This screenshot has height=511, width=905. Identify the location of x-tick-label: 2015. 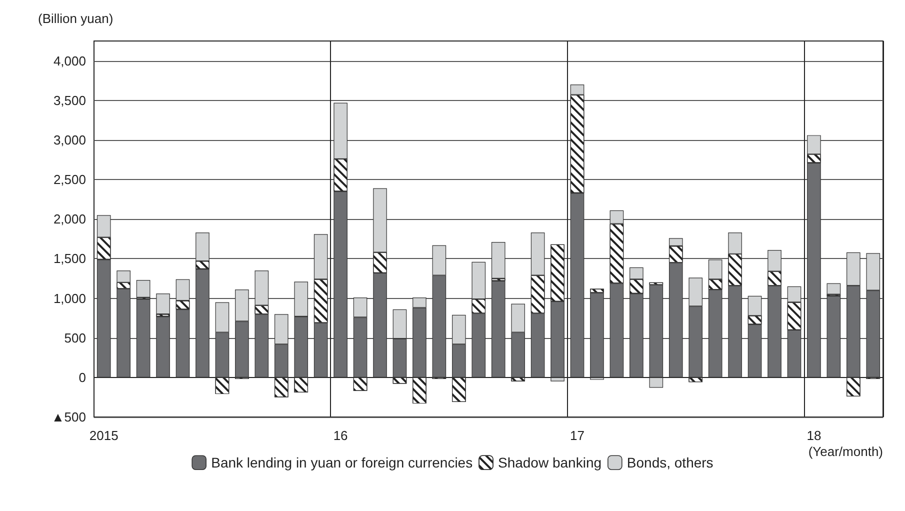
(103, 435).